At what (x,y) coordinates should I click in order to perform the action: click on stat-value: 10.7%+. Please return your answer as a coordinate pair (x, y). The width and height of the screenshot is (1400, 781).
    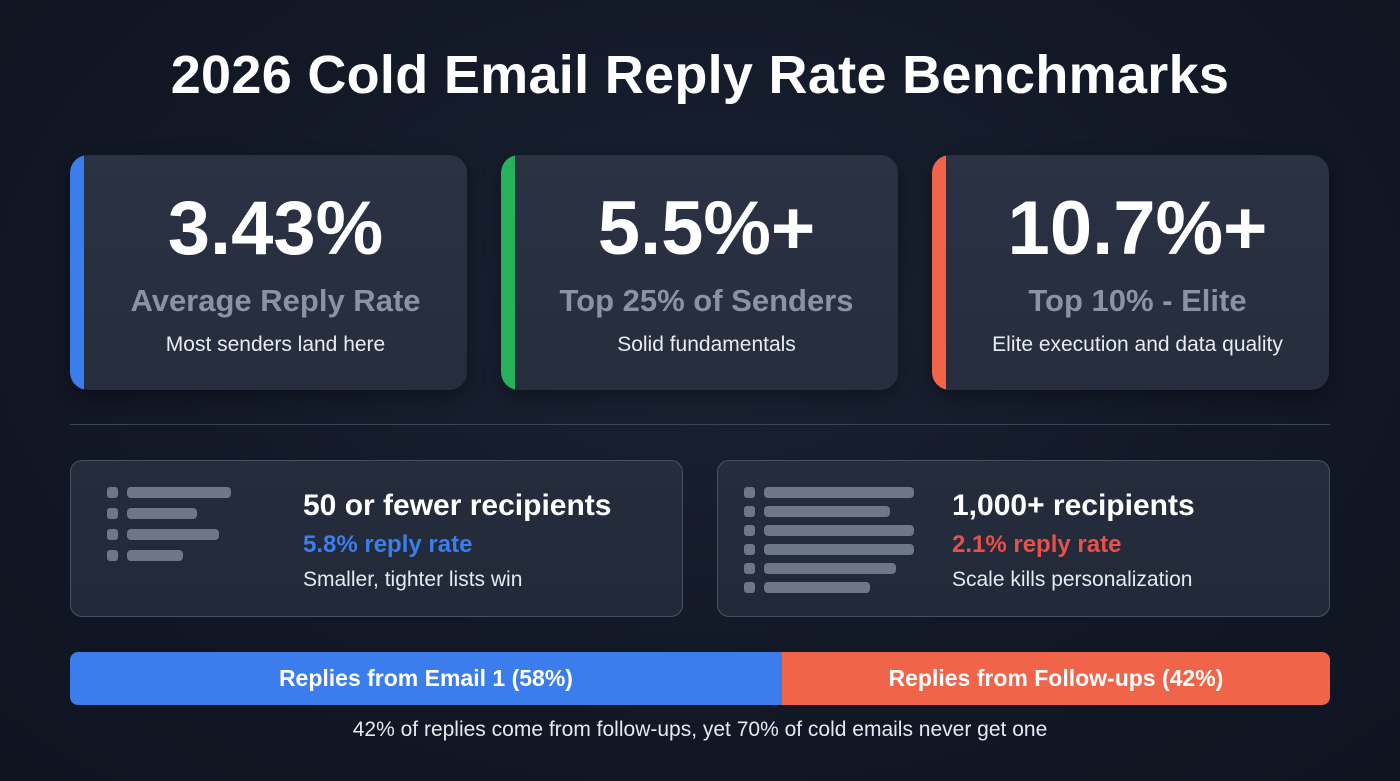
    Looking at the image, I should click on (1137, 228).